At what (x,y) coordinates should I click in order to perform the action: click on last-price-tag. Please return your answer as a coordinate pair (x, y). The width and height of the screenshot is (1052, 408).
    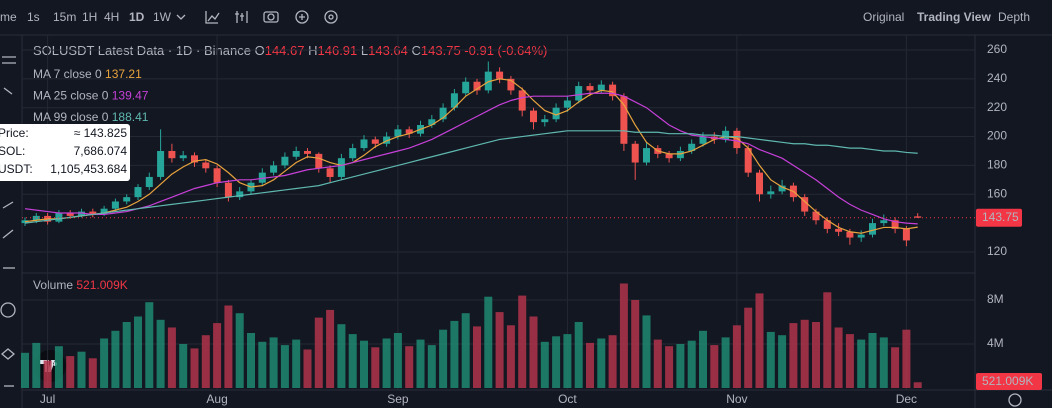
    Looking at the image, I should click on (999, 217).